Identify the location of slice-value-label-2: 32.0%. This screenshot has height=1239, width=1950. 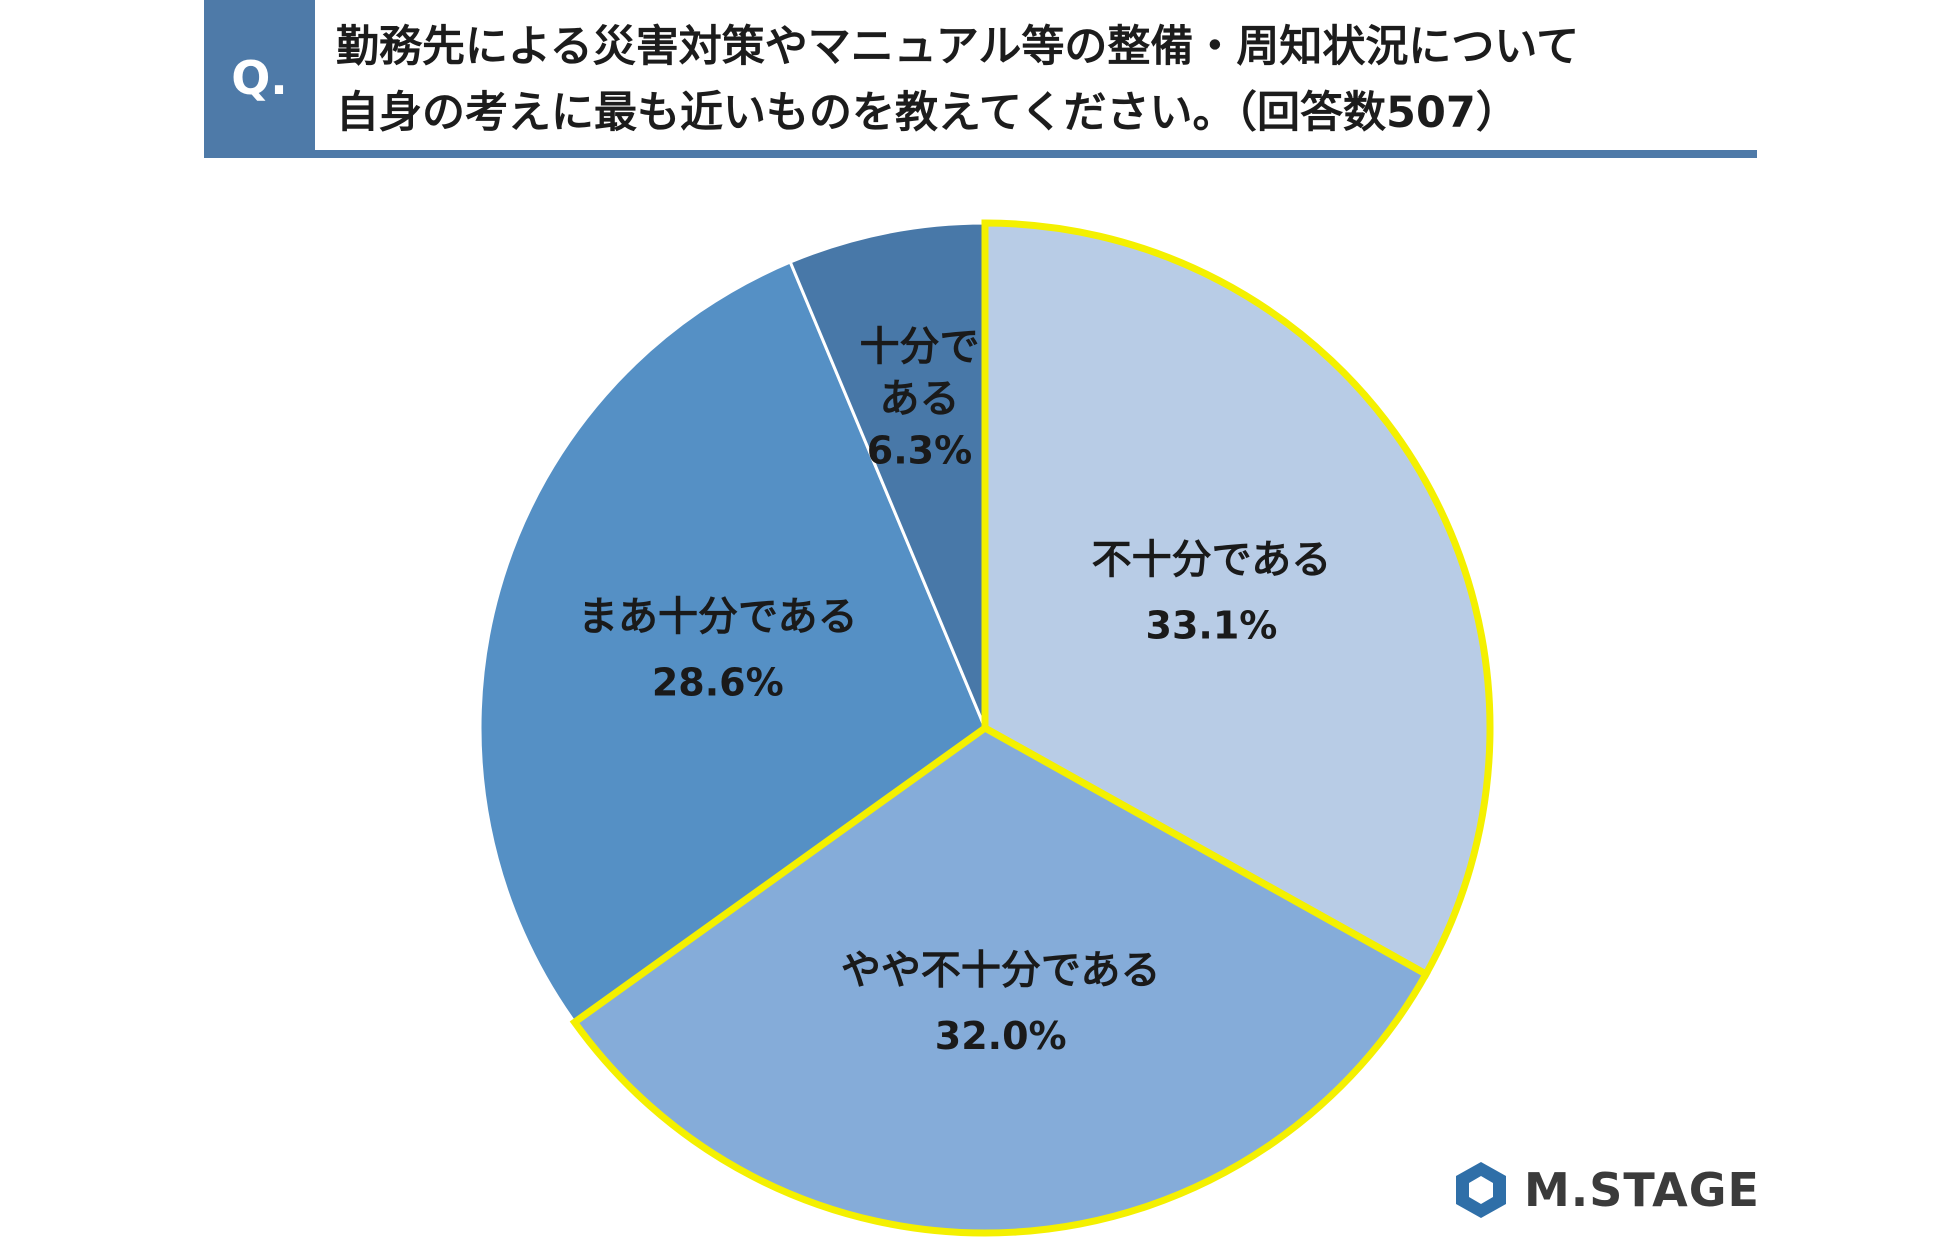
(1001, 1036).